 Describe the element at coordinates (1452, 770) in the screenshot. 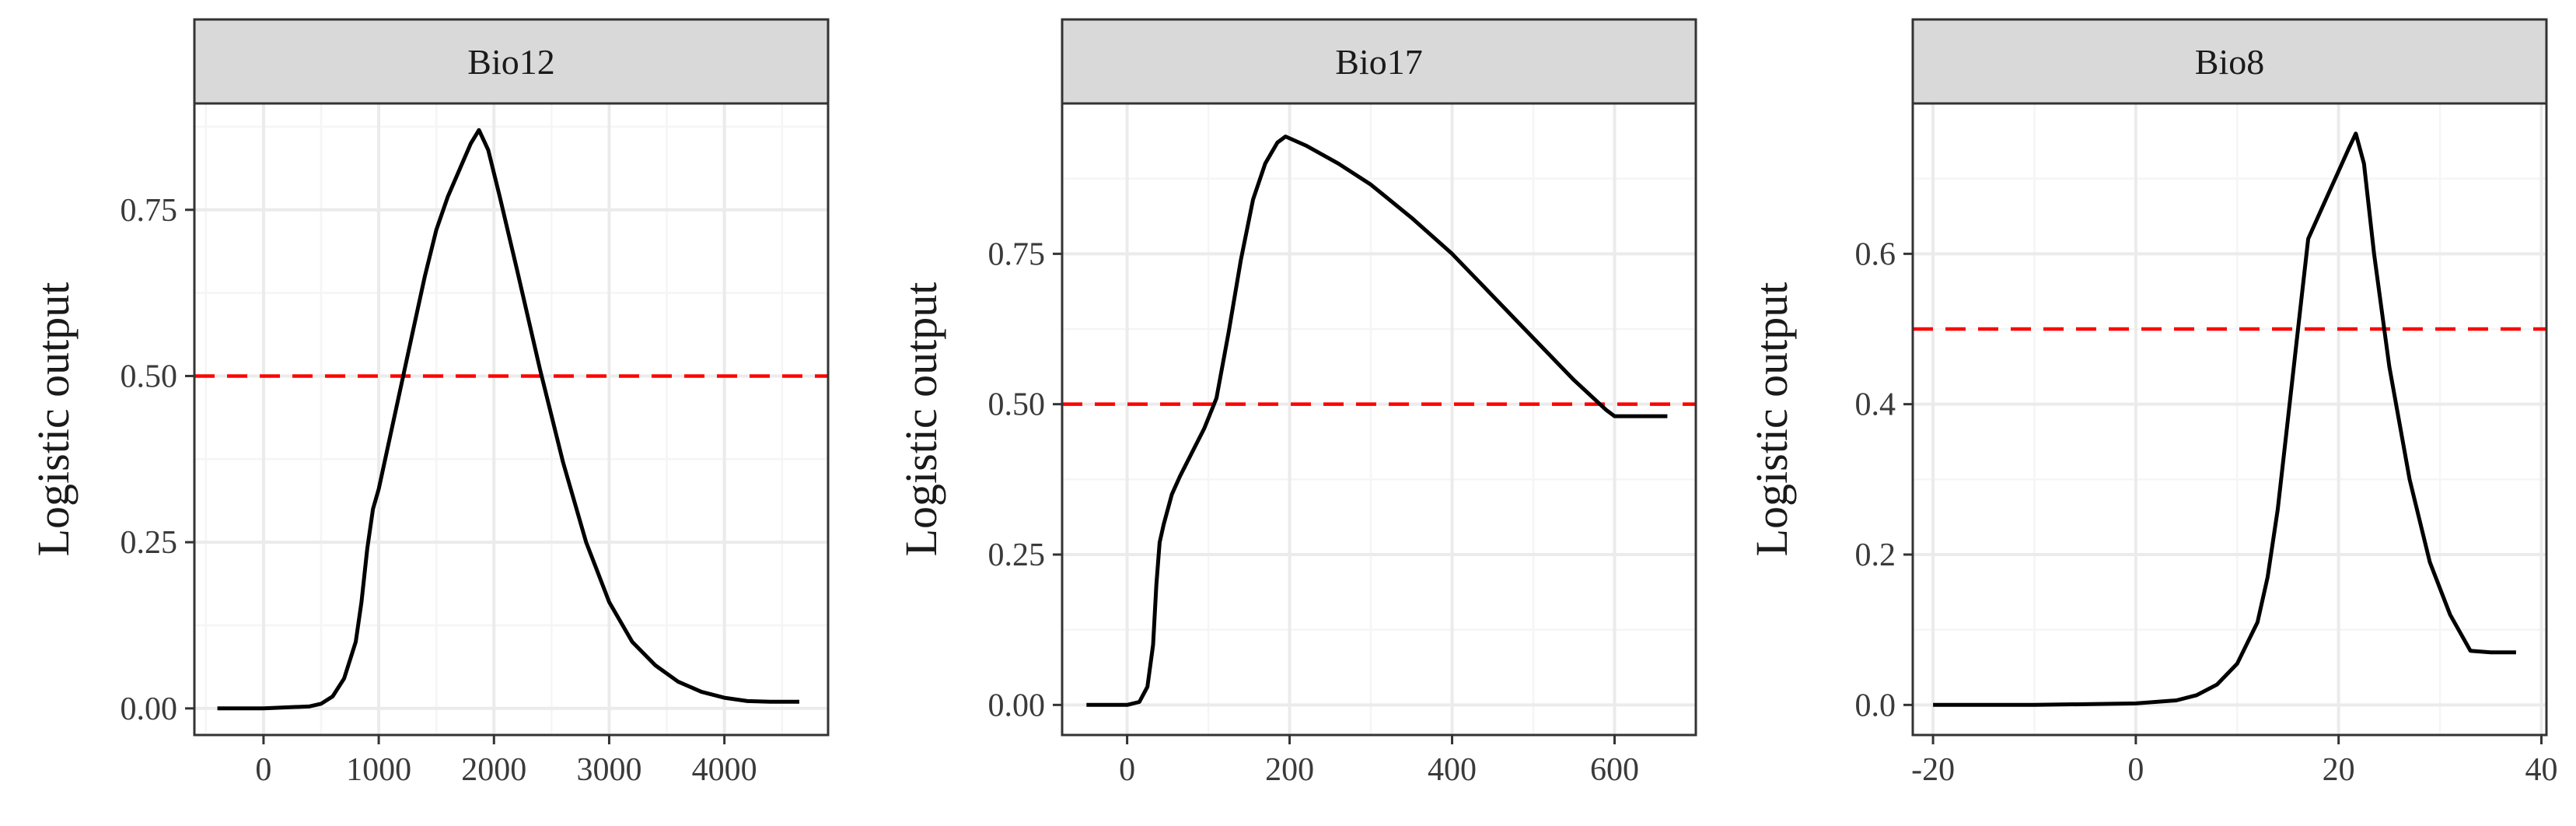

I see `x-tick-label: 400` at that location.